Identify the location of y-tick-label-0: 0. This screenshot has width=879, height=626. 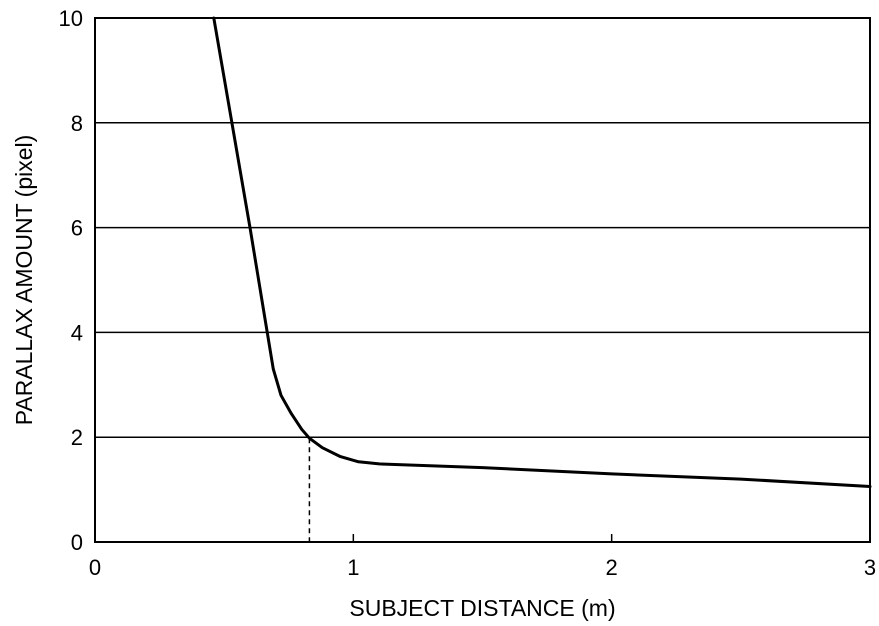
(77, 542).